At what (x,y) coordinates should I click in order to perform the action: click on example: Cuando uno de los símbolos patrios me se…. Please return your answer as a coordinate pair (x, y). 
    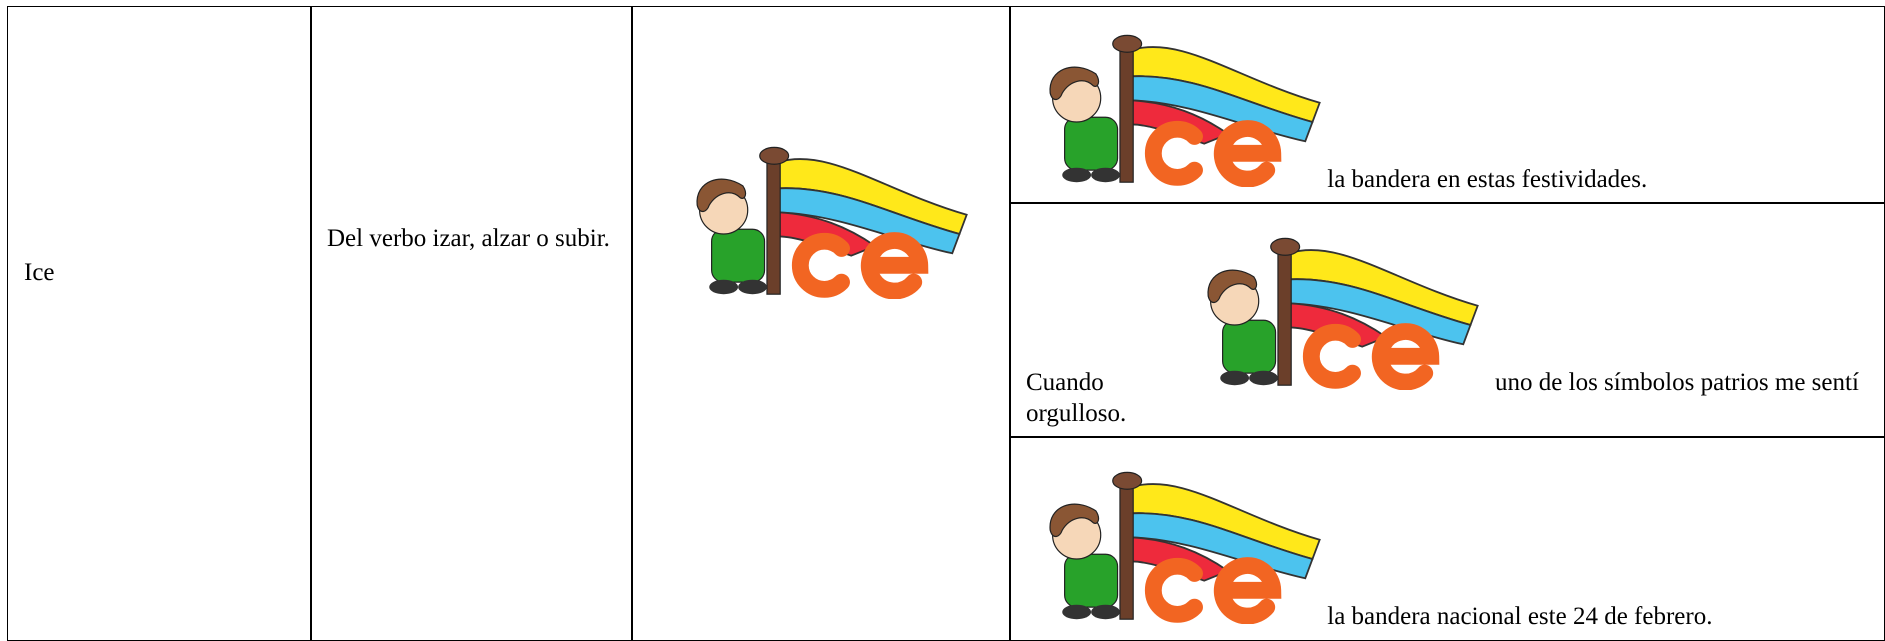
    Looking at the image, I should click on (1451, 333).